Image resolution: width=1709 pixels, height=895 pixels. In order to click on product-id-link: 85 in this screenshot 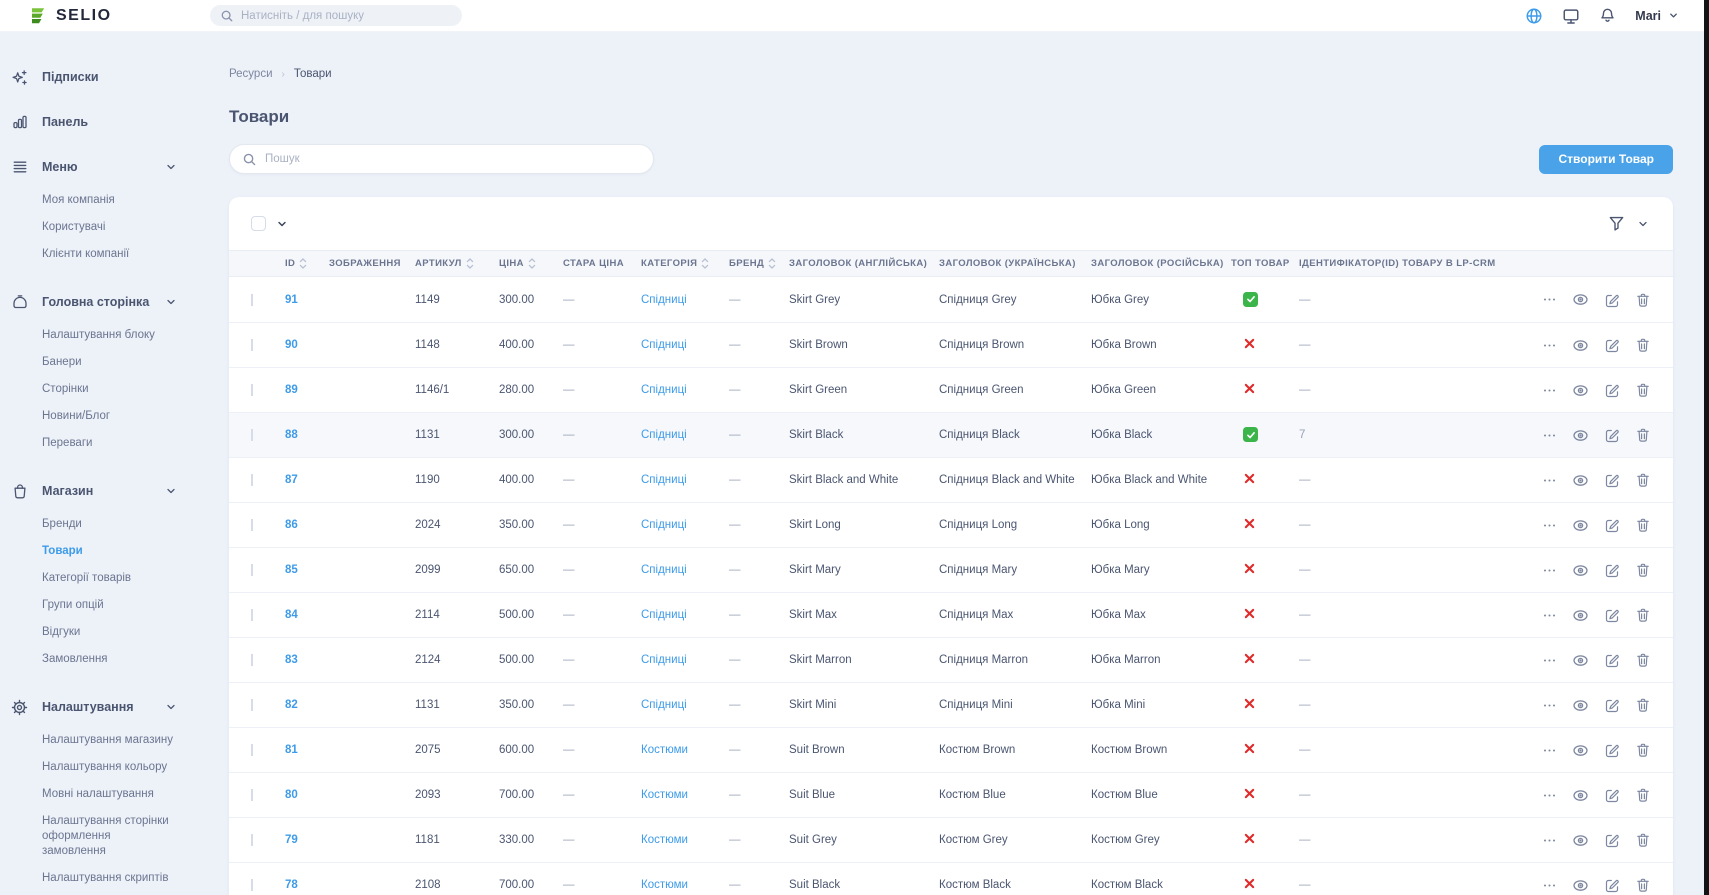, I will do `click(291, 570)`.